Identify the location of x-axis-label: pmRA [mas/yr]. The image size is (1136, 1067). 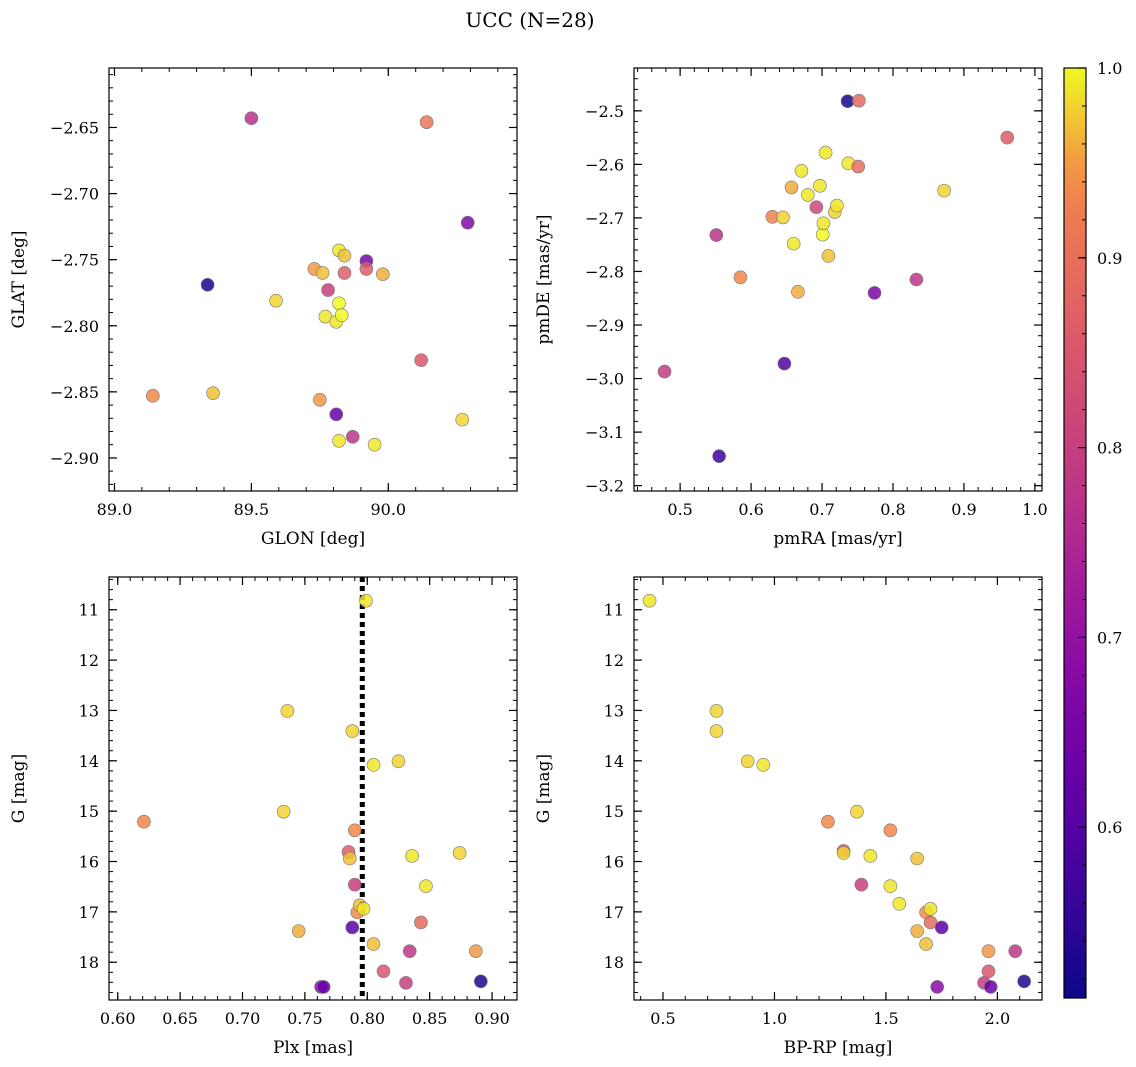
(837, 539).